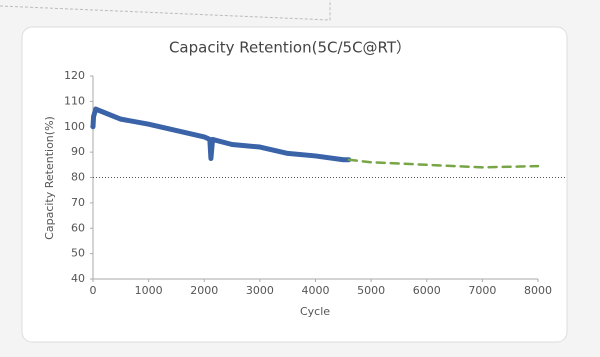 Image resolution: width=600 pixels, height=357 pixels. Describe the element at coordinates (78, 227) in the screenshot. I see `y-tick-label: 60` at that location.